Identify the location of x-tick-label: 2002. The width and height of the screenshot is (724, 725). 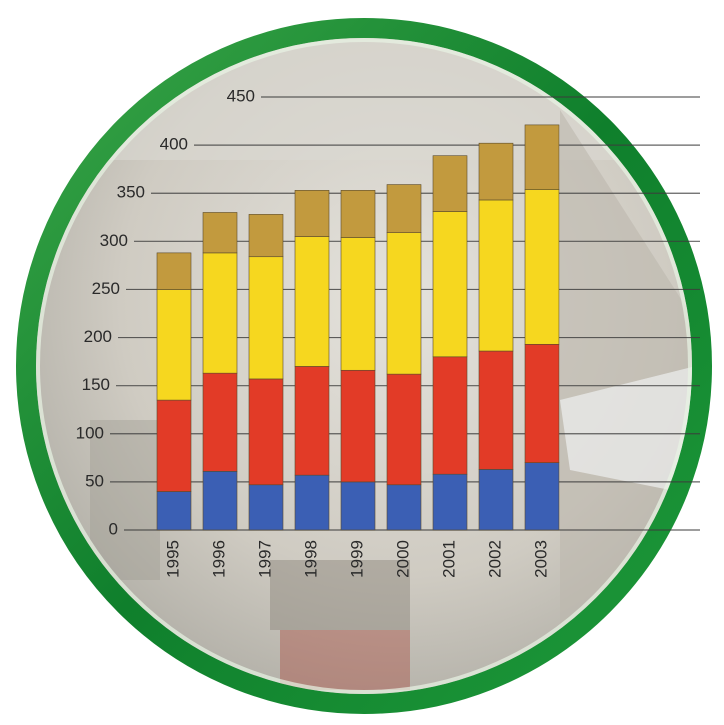
(494, 559).